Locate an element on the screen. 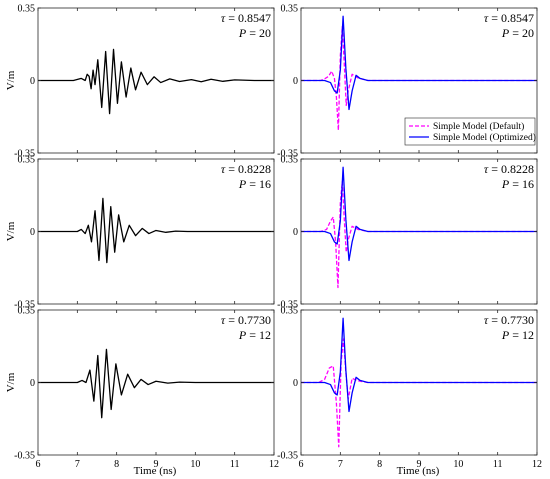 This screenshot has height=479, width=550. legend-label: Simple Model (Optimized) is located at coordinates (484, 137).